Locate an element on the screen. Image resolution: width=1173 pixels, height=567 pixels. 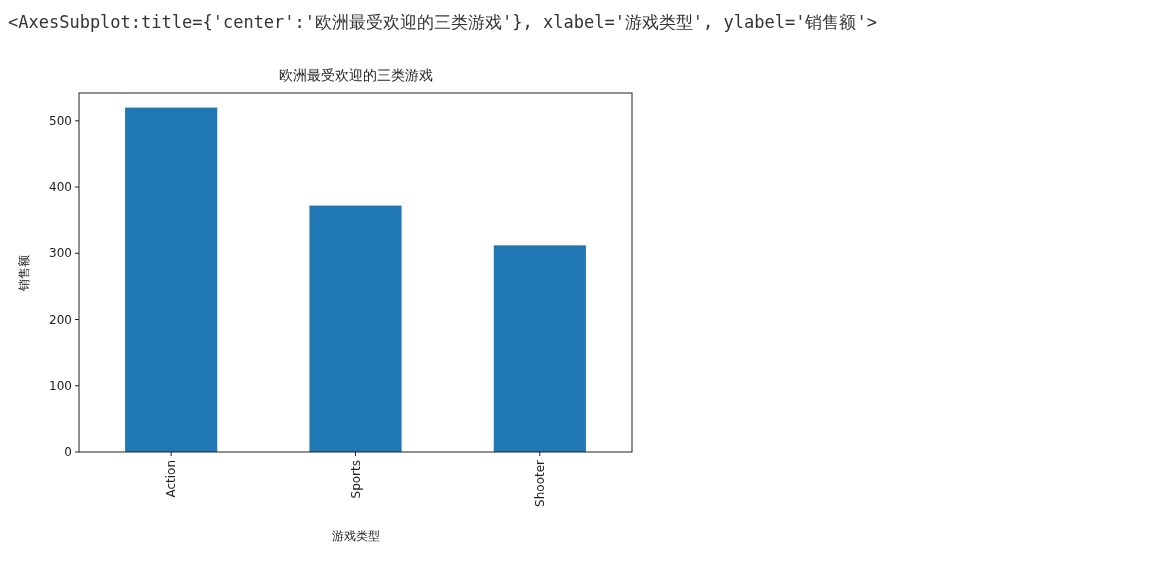
y-axis-title: 销售额 is located at coordinates (24, 273).